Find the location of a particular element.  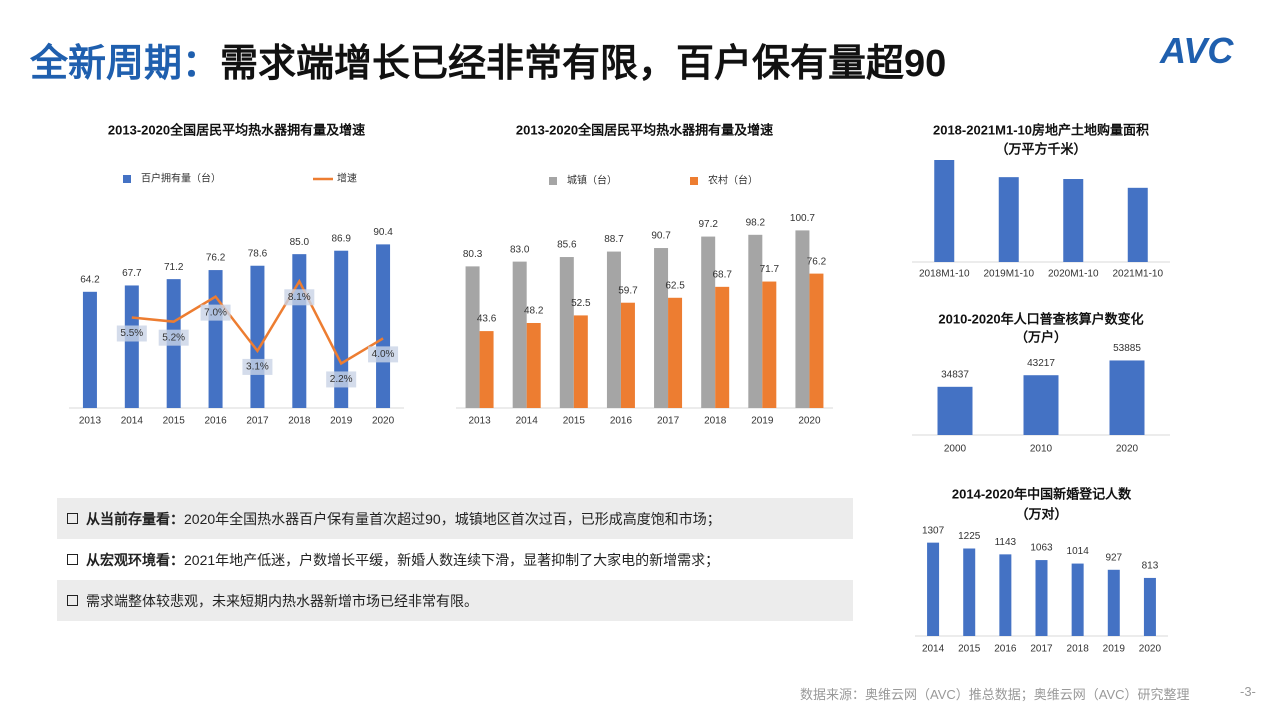

x-tick-label: 2021M1-10 is located at coordinates (1137, 274).